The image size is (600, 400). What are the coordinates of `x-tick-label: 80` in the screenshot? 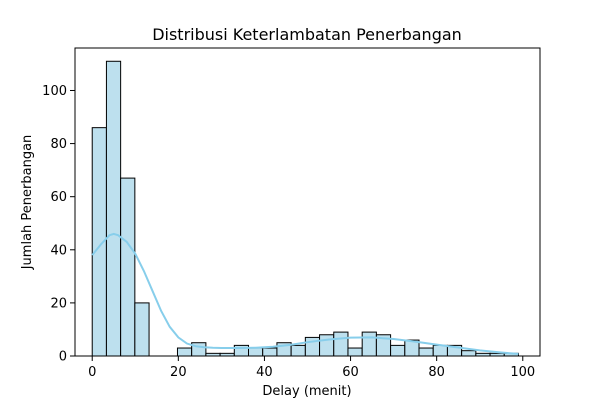 It's located at (436, 372).